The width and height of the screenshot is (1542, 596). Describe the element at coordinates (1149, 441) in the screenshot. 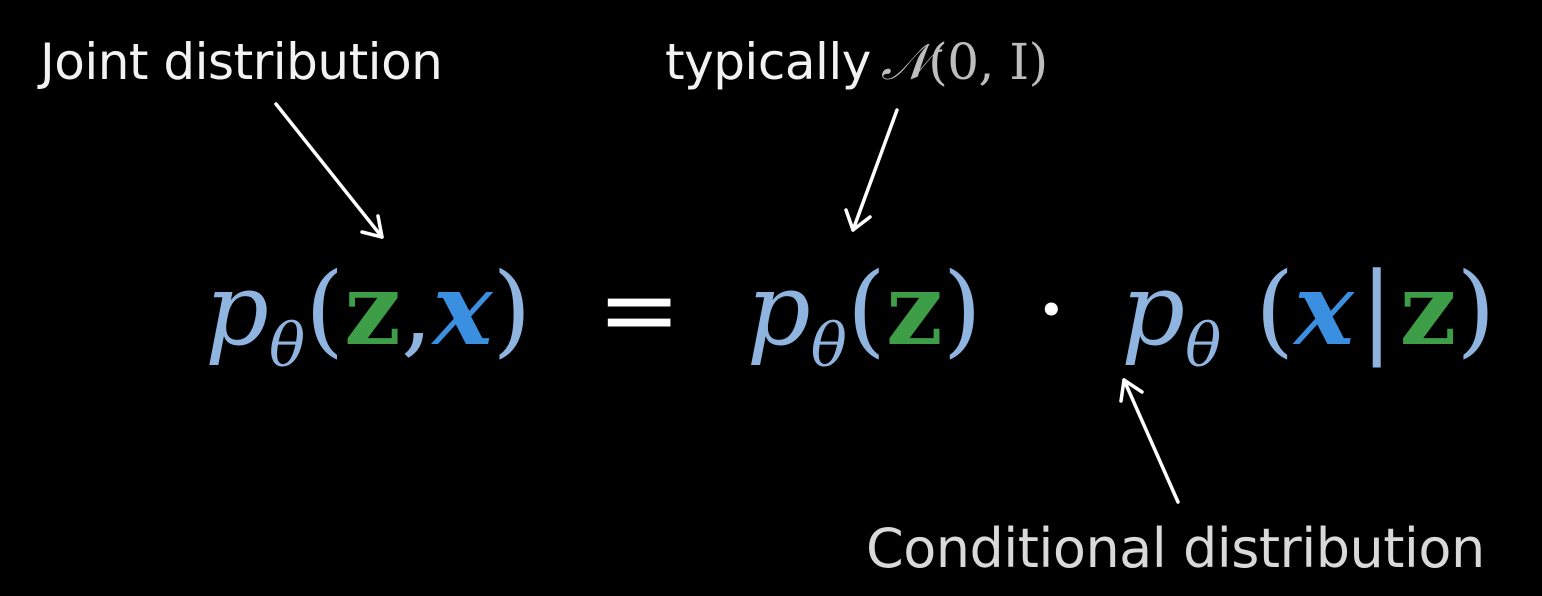

I see `conditional-arrow` at that location.